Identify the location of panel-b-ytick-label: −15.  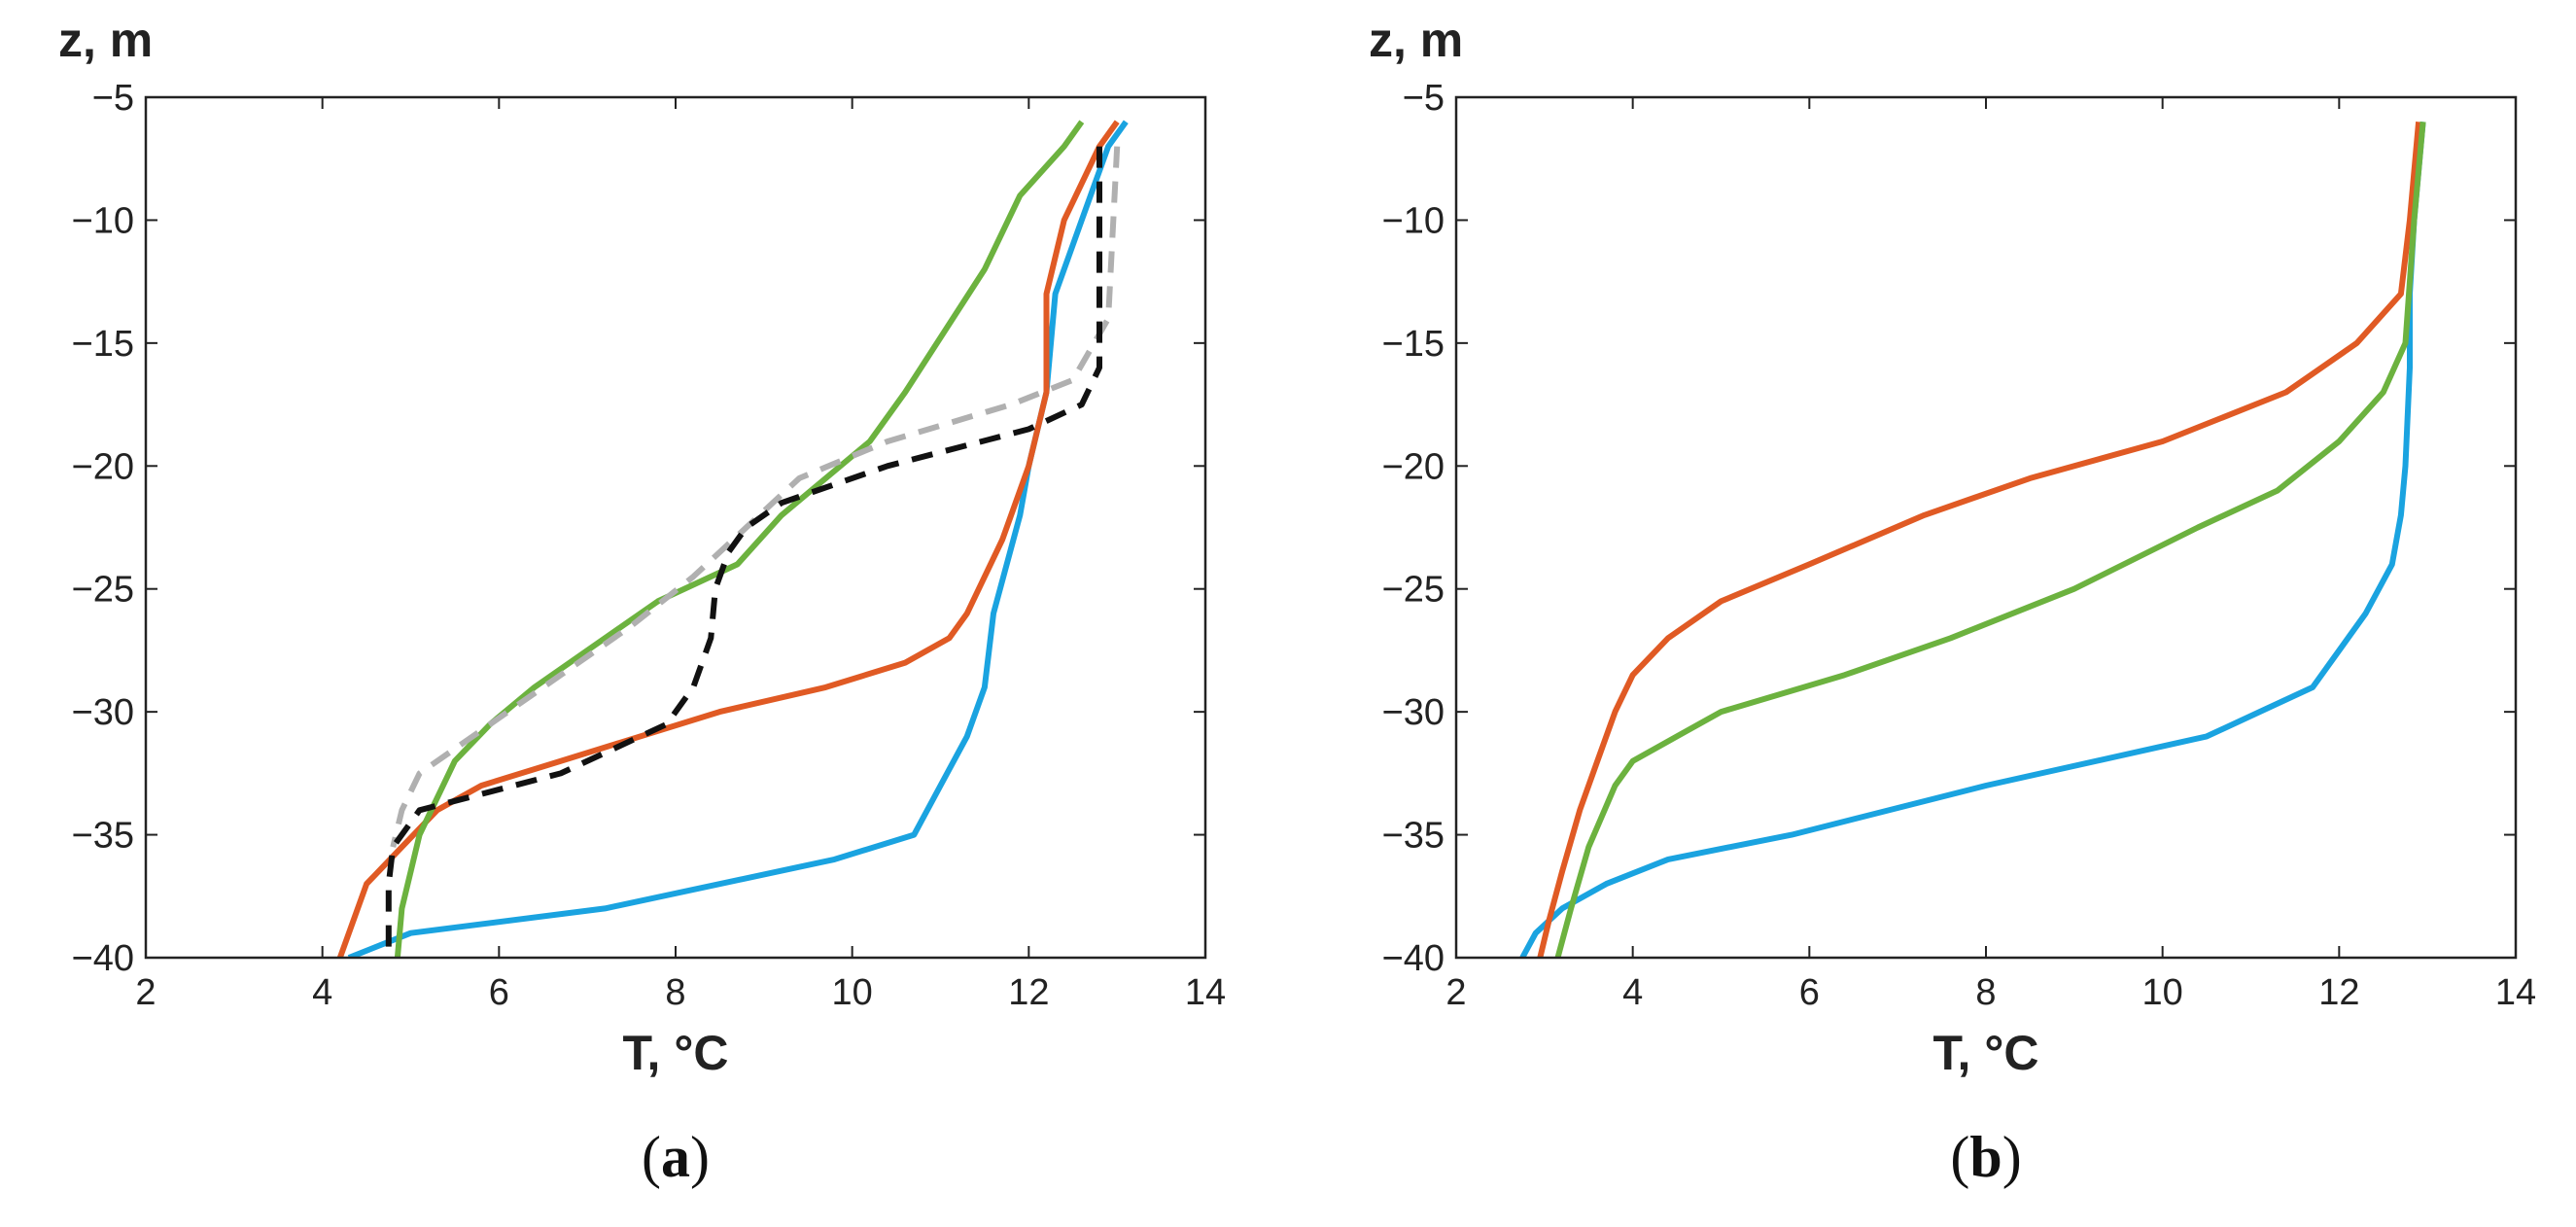
(1413, 344).